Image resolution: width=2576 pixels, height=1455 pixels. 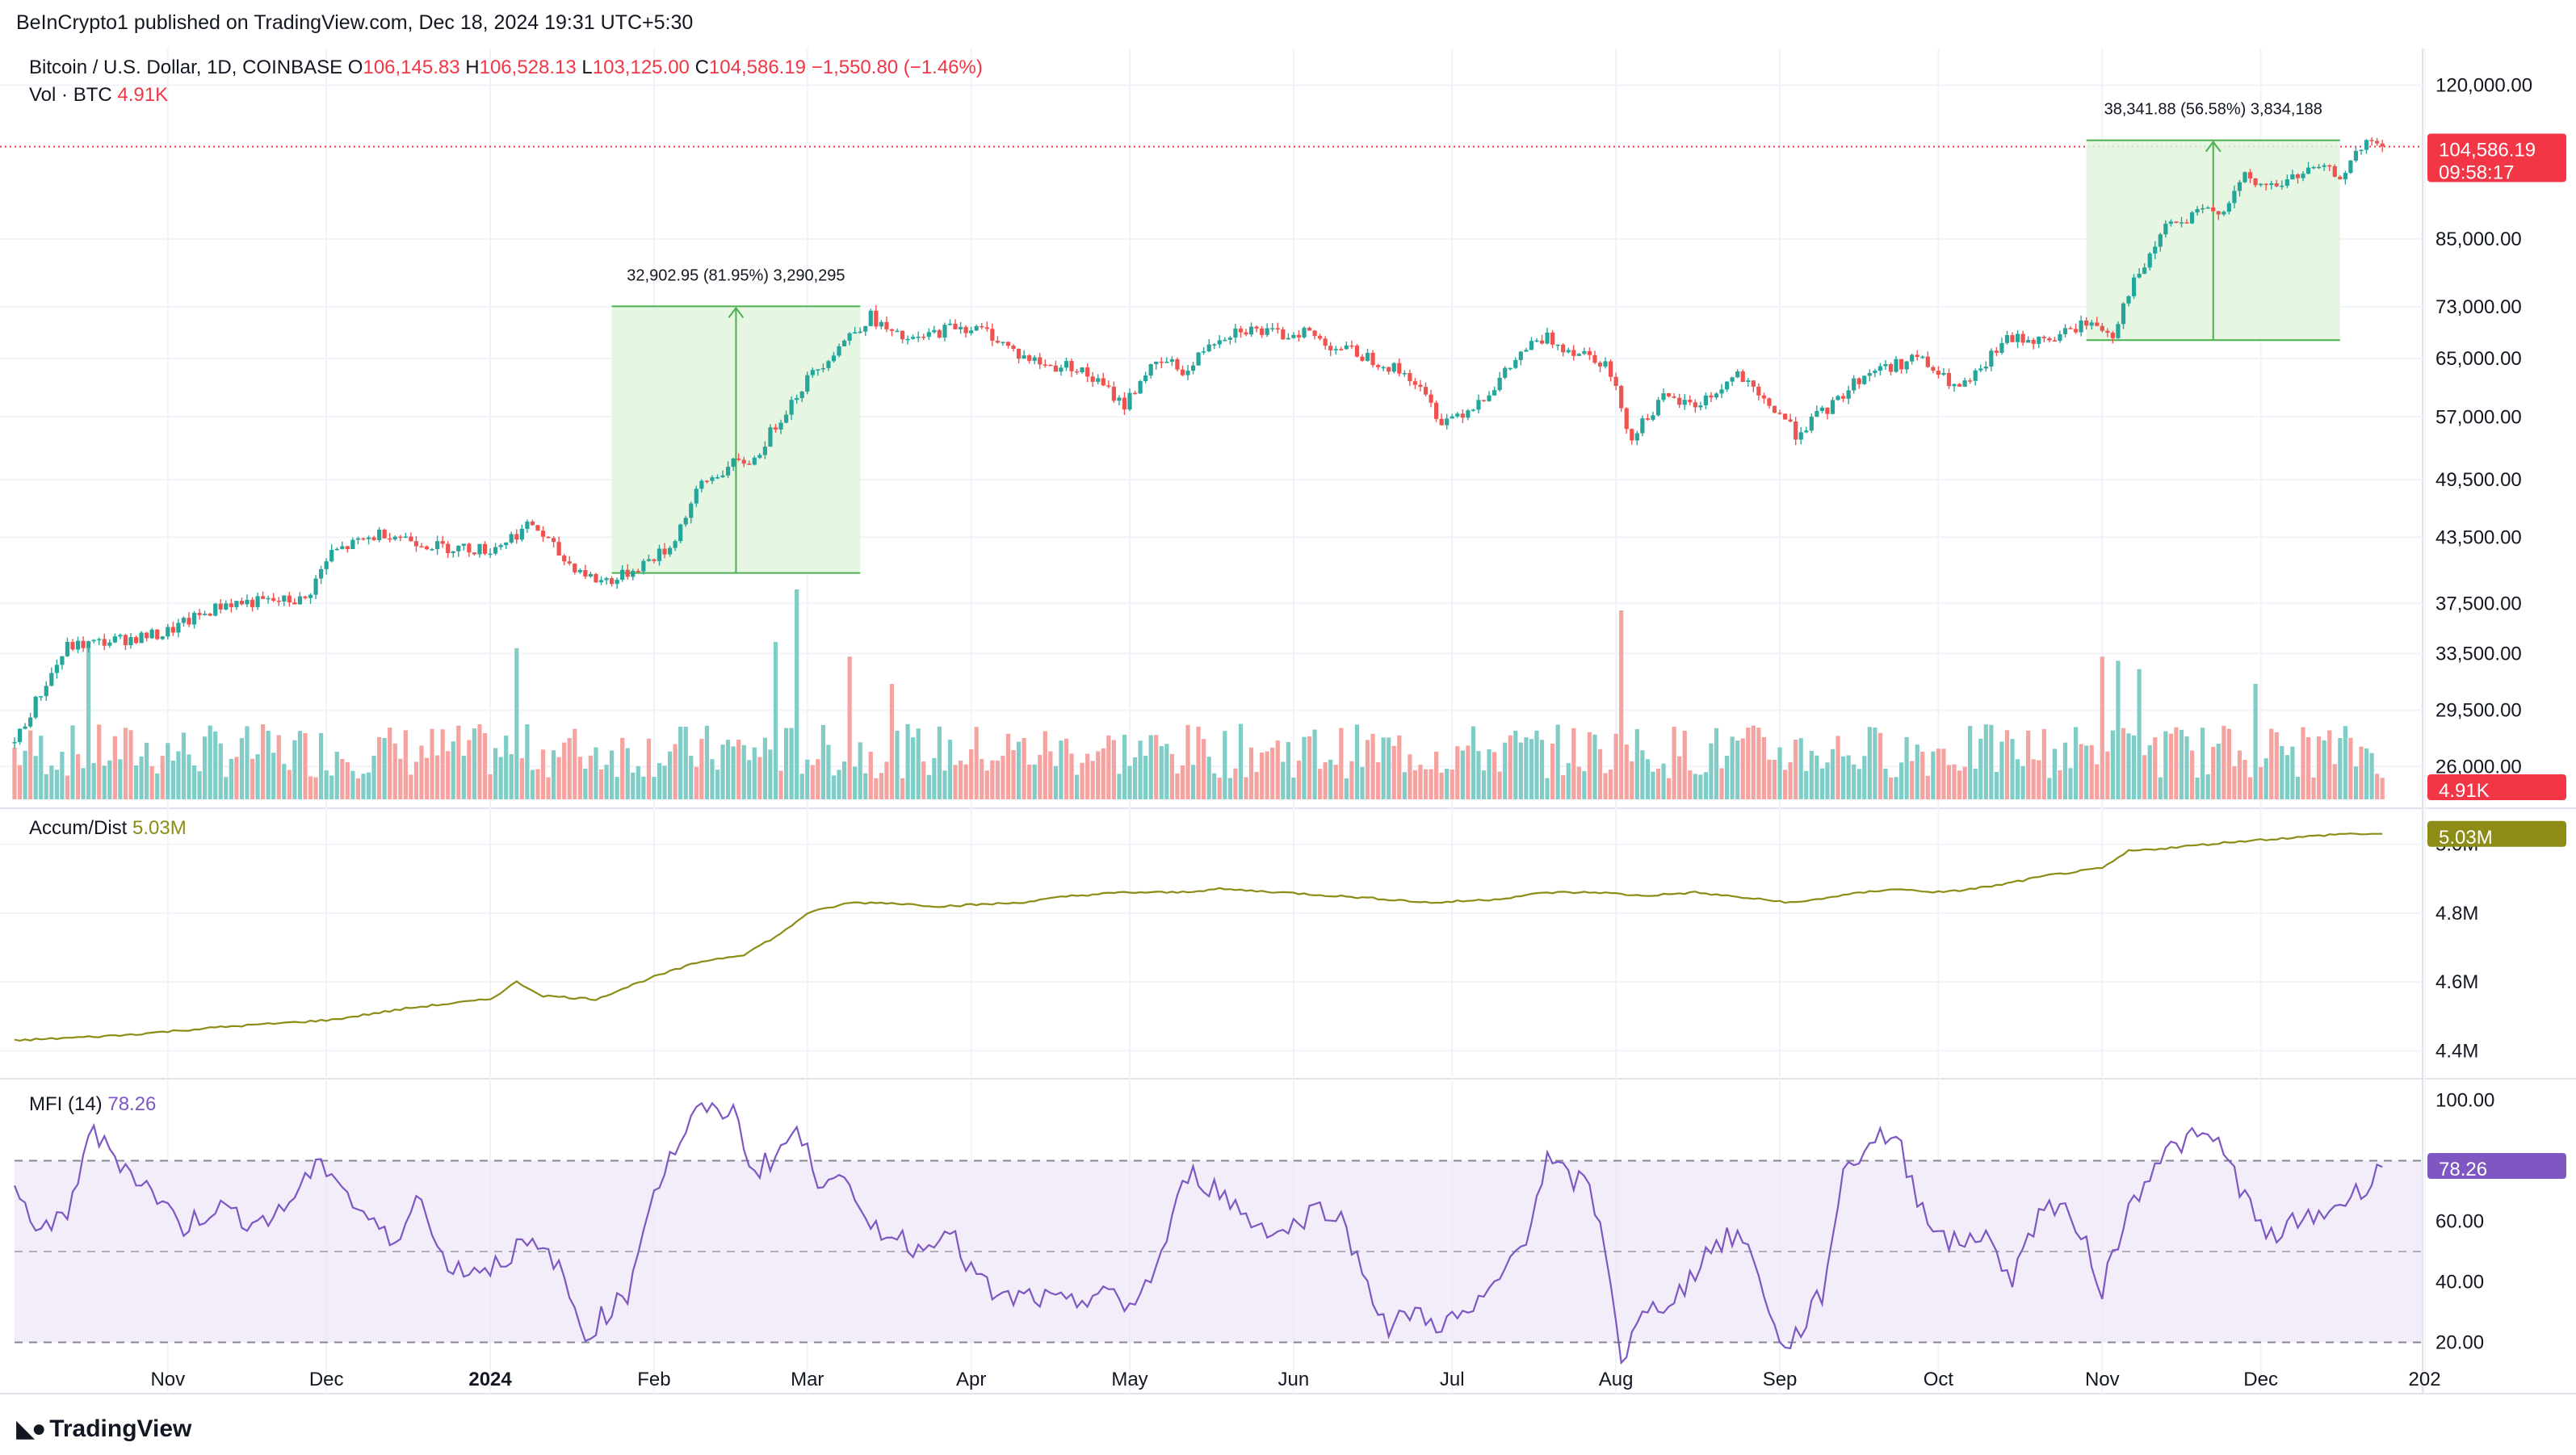 What do you see at coordinates (186, 67) in the screenshot?
I see `symbol-title: Bitcoin / U.S. Dollar, 1D, COINBASE` at bounding box center [186, 67].